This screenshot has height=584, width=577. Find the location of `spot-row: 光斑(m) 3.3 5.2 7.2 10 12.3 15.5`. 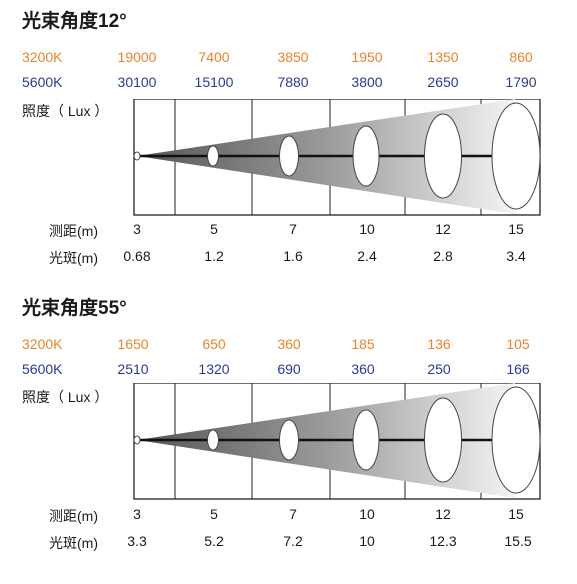

spot-row: 光斑(m) 3.3 5.2 7.2 10 12.3 15.5 is located at coordinates (288, 542).